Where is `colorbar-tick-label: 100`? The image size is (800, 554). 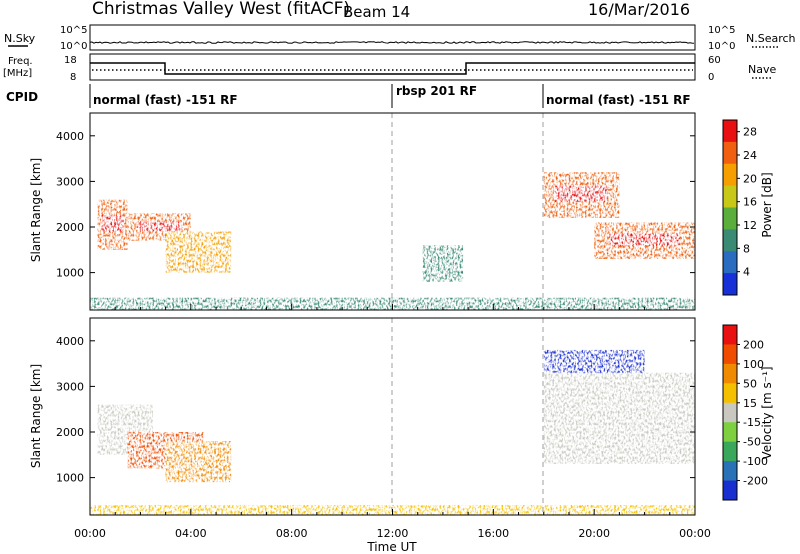 colorbar-tick-label: 100 is located at coordinates (753, 364).